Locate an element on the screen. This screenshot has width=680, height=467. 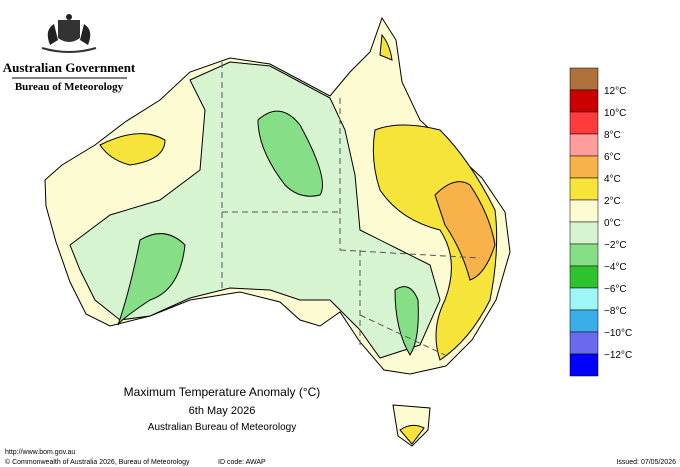
legend-label: 4°C is located at coordinates (612, 179).